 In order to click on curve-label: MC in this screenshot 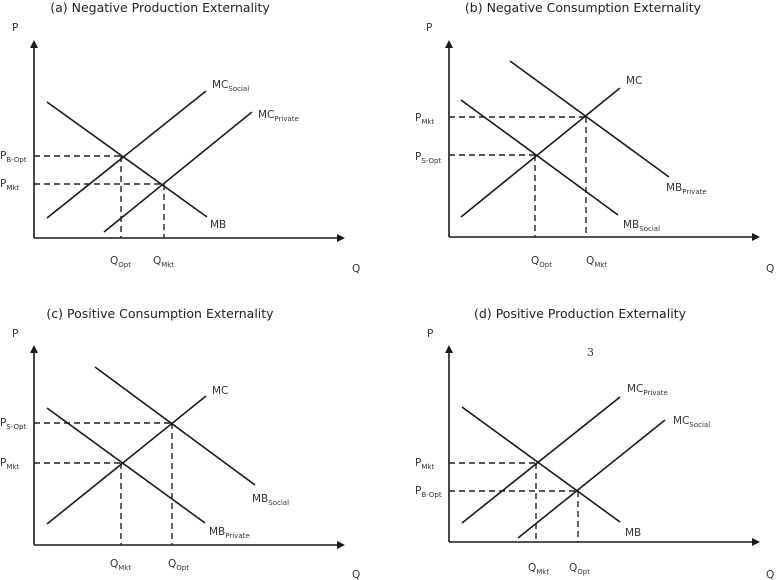, I will do `click(634, 81)`.